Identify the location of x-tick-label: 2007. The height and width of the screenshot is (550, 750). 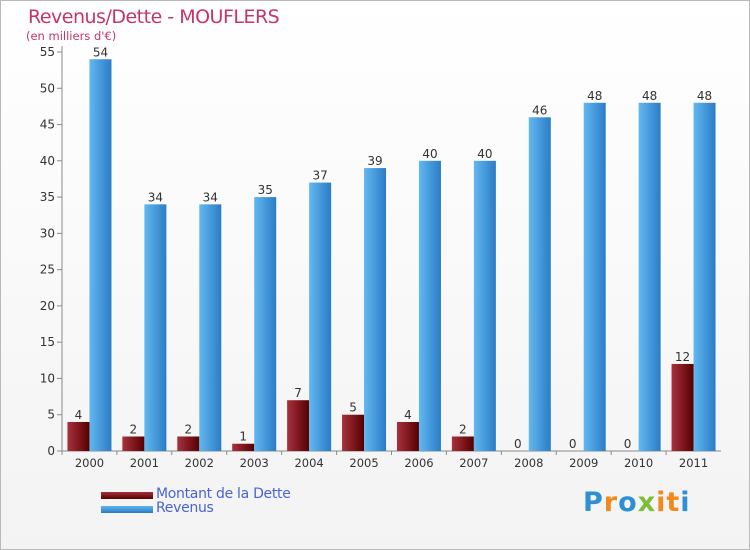
(473, 463).